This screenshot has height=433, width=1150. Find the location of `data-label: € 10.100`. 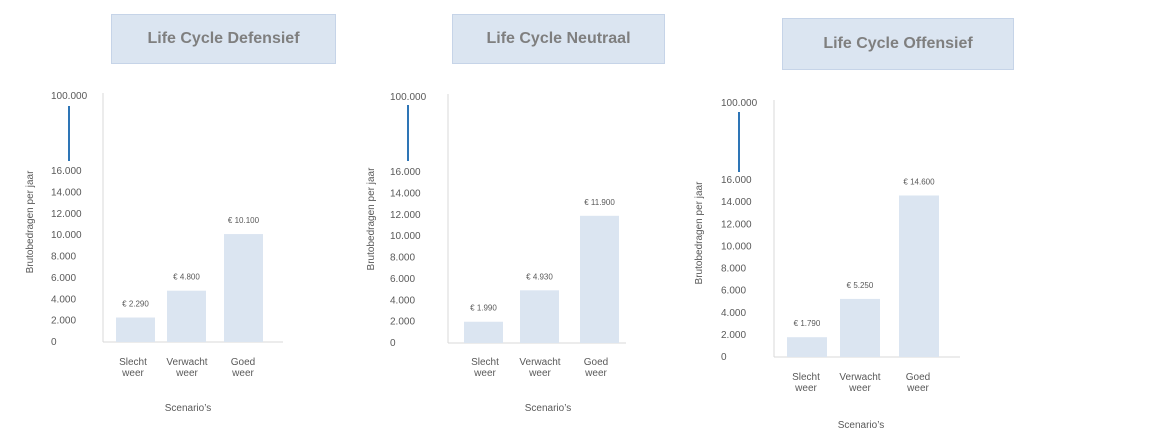

data-label: € 10.100 is located at coordinates (244, 220).